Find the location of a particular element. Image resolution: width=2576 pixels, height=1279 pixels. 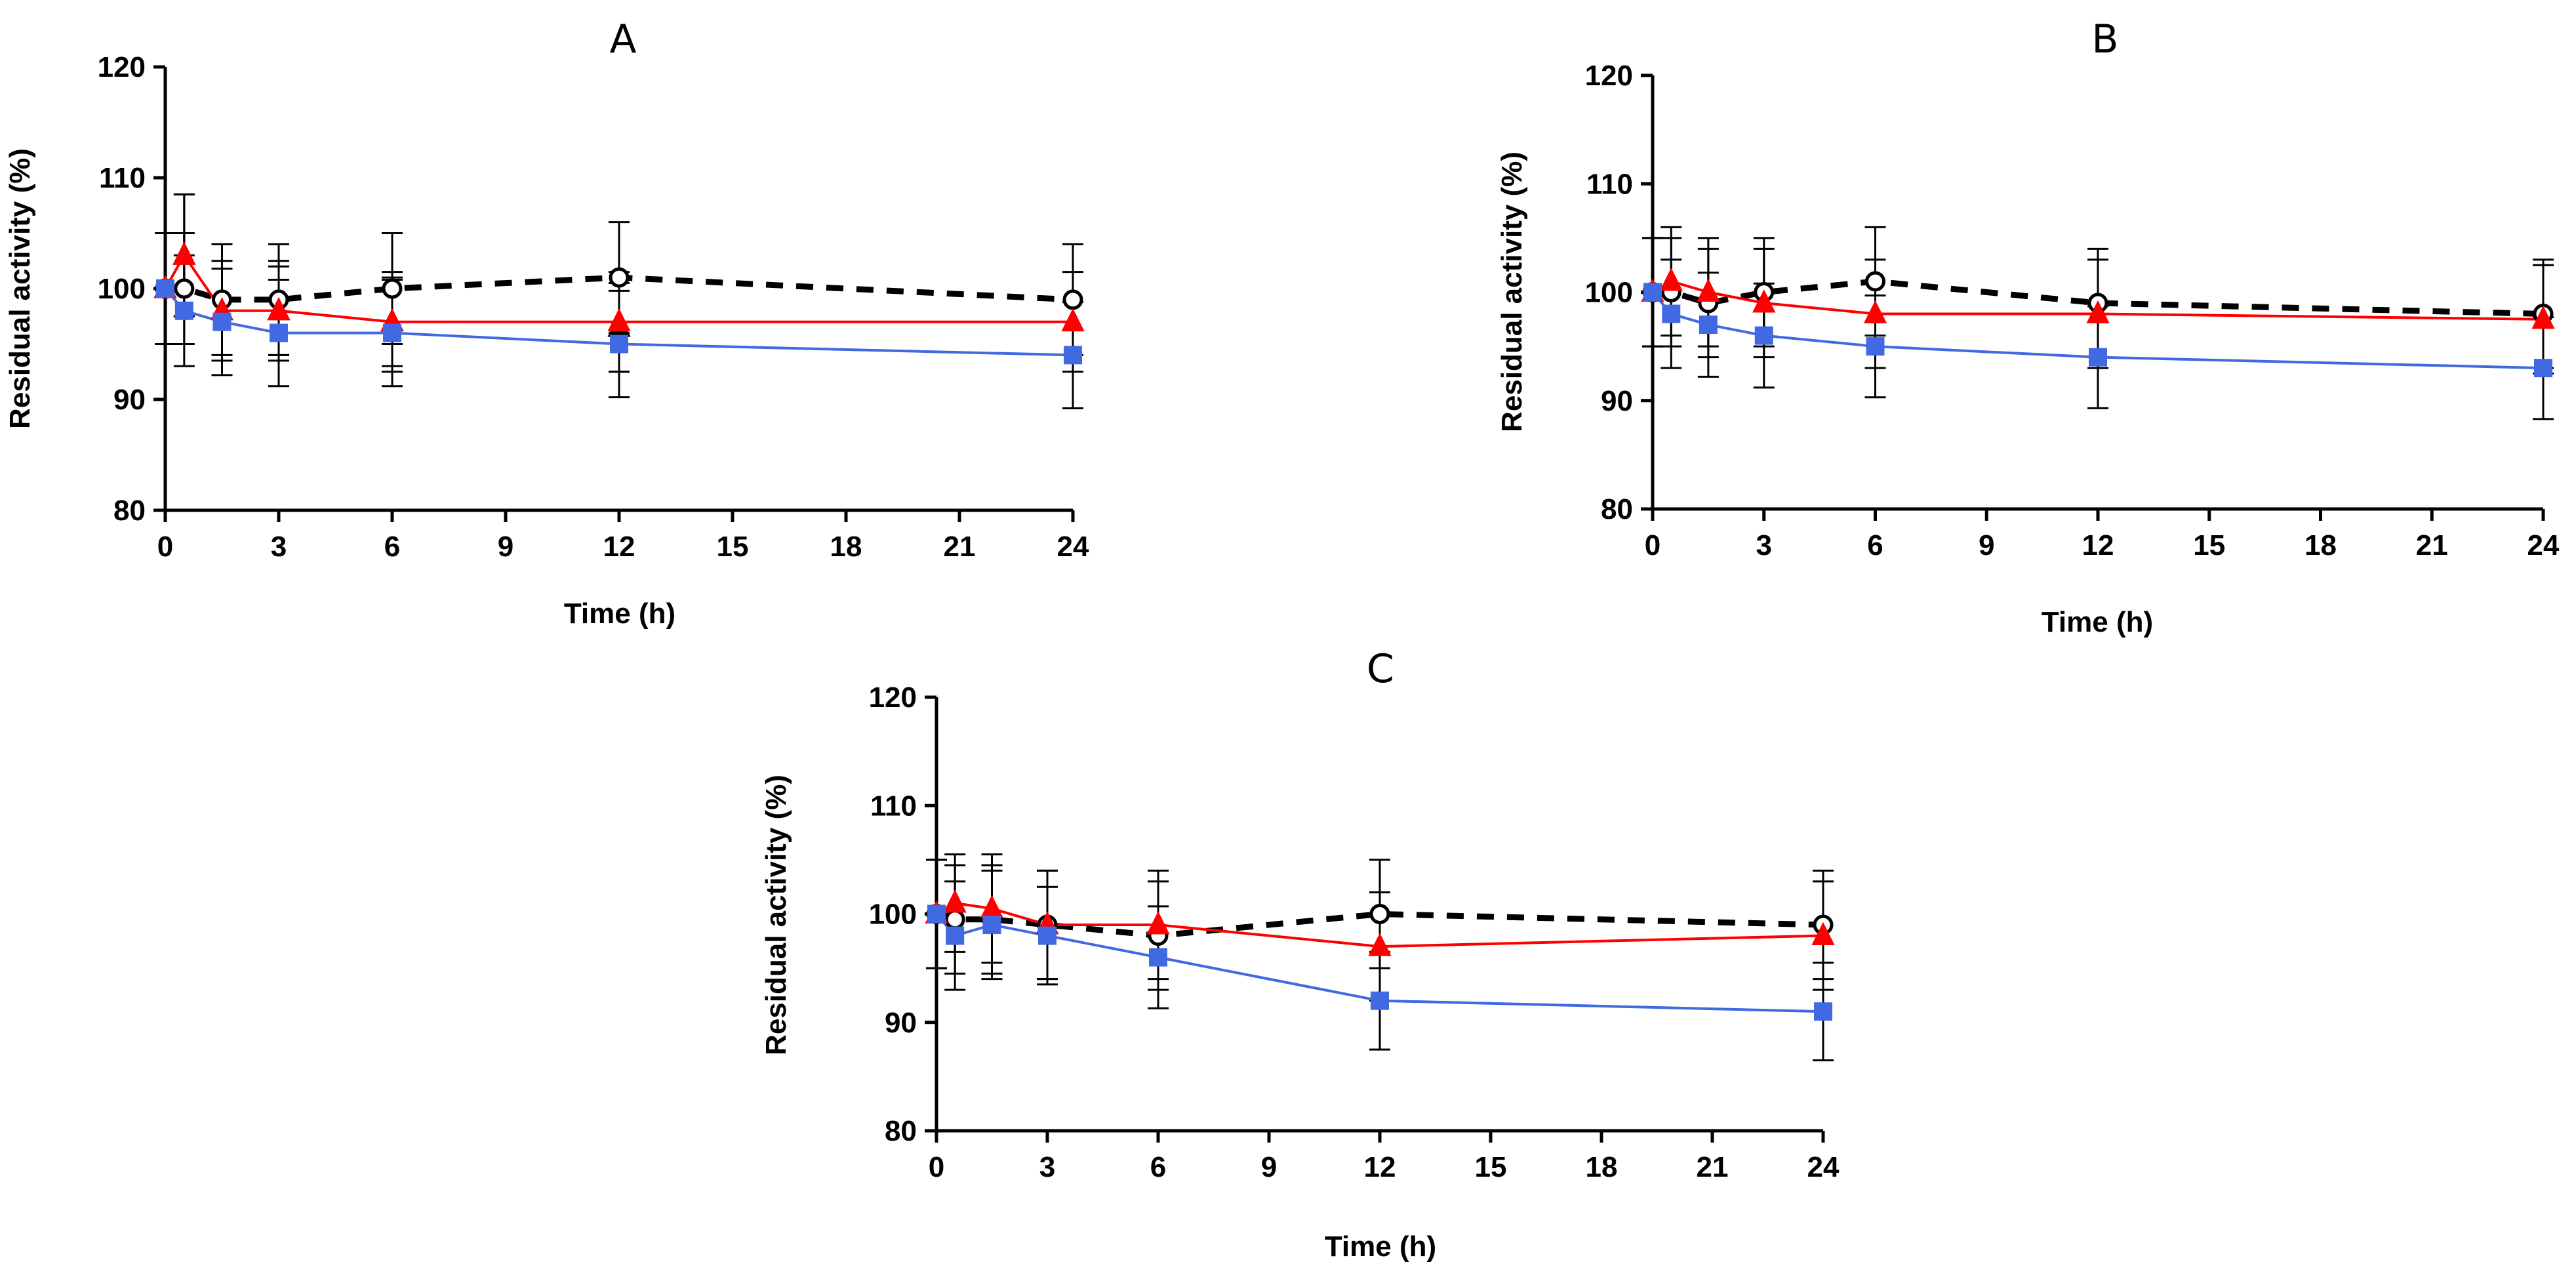

panel-title: A is located at coordinates (622, 39).